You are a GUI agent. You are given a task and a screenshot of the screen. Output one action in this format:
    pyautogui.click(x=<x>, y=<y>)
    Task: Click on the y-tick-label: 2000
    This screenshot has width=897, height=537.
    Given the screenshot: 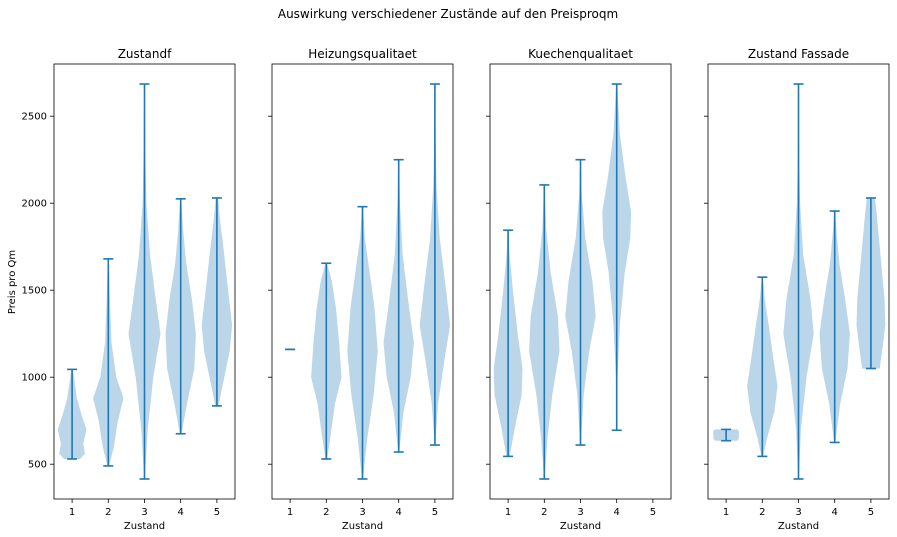 What is the action you would take?
    pyautogui.click(x=34, y=204)
    